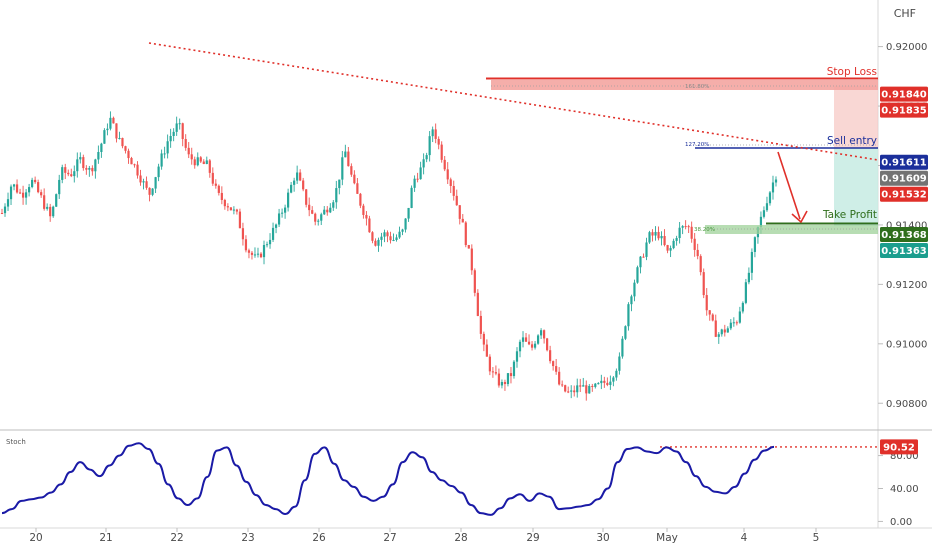  Describe the element at coordinates (849, 215) in the screenshot. I see `take-profit-label: Take Profit` at that location.